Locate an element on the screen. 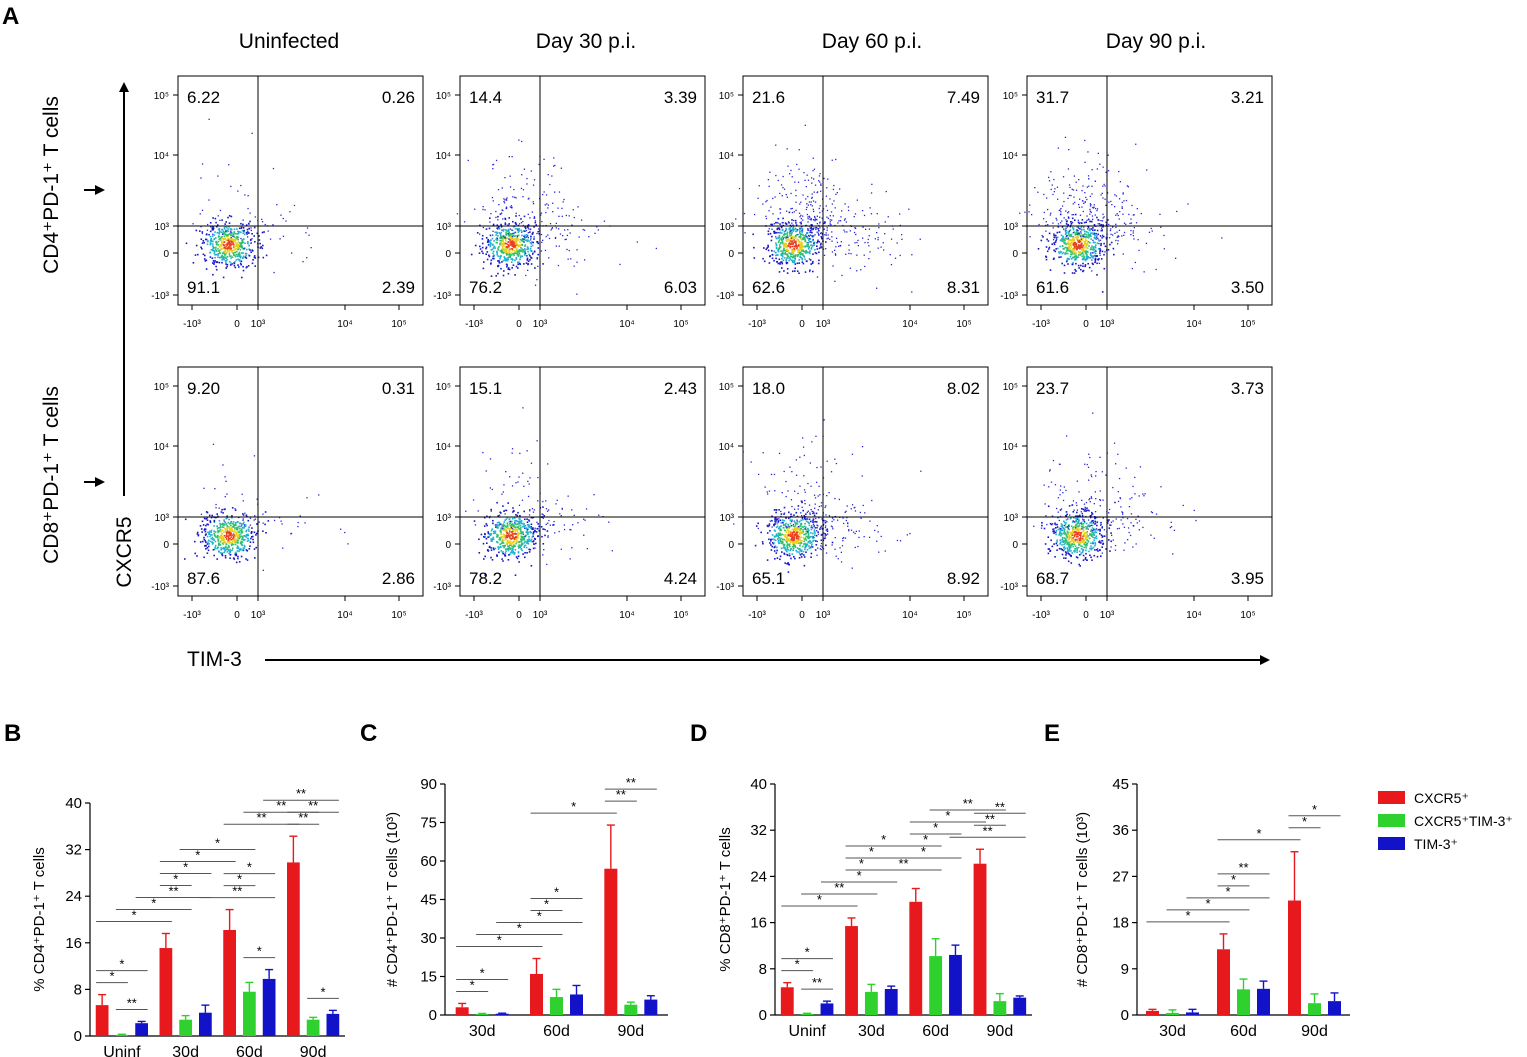 This screenshot has height=1057, width=1527. x-tick-label: 10⁴ is located at coordinates (344, 324).